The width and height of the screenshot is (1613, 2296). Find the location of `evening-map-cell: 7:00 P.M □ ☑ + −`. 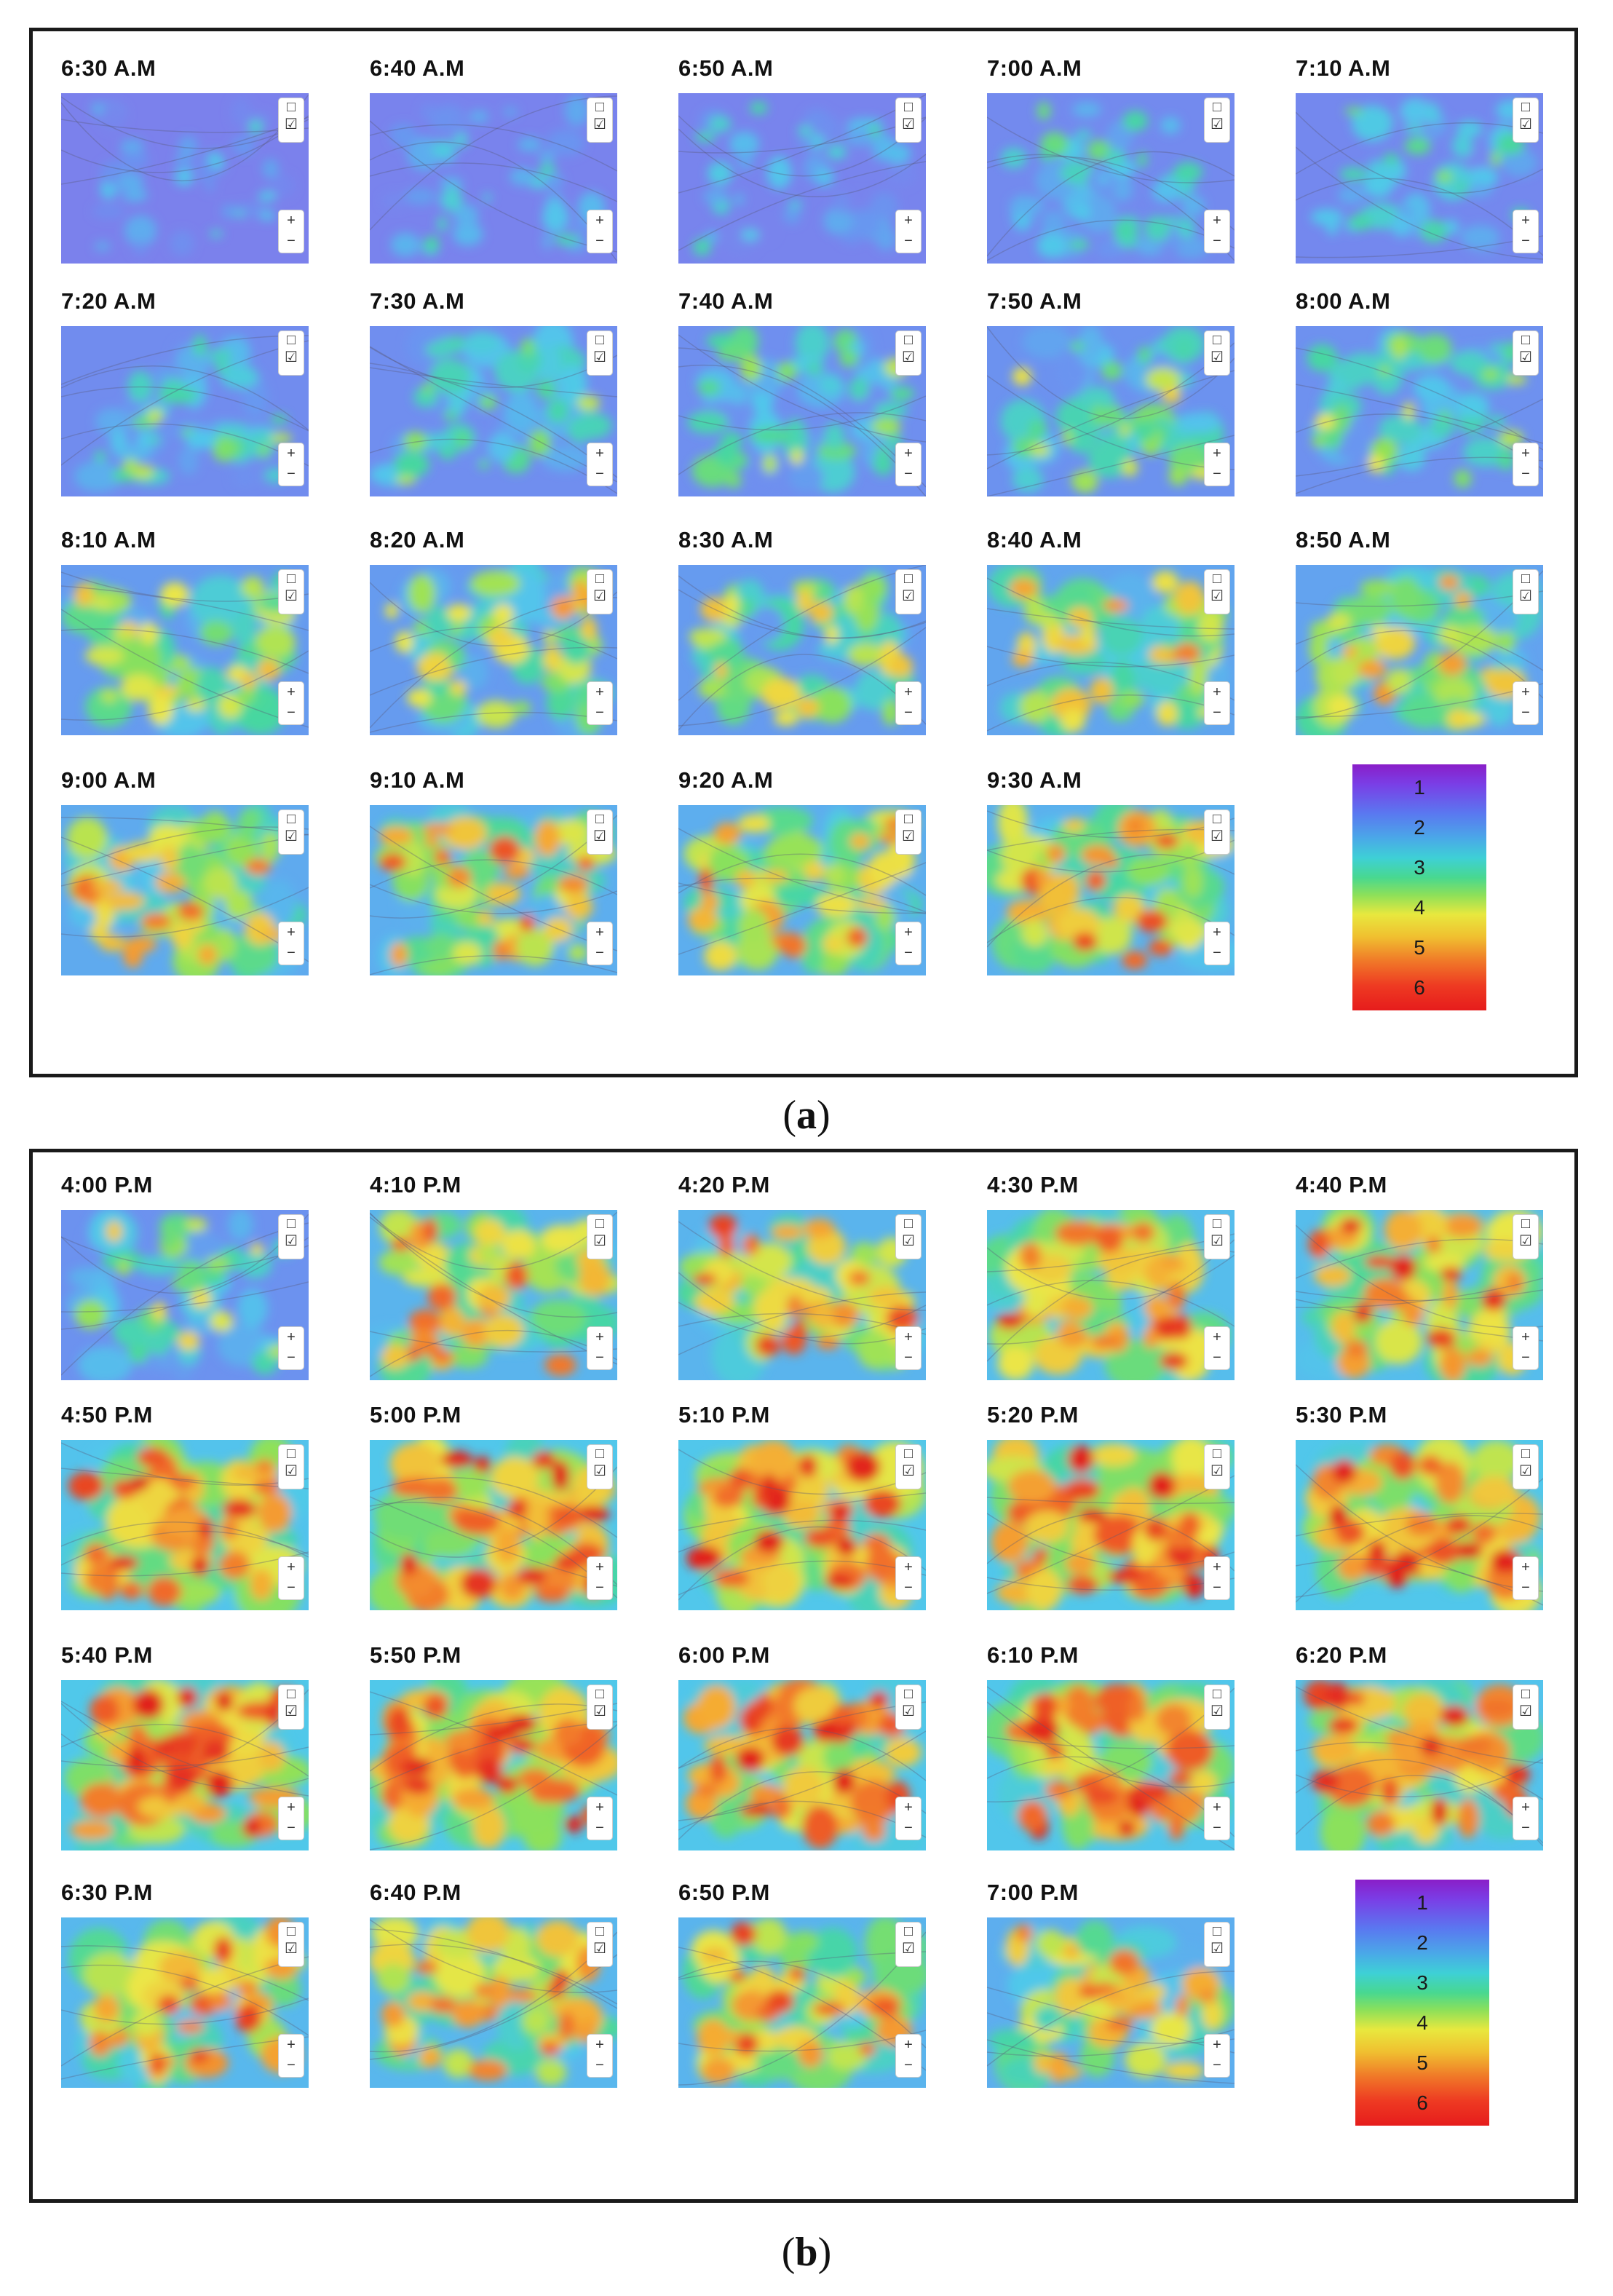

evening-map-cell: 7:00 P.M □ ☑ + − is located at coordinates (1110, 1985).